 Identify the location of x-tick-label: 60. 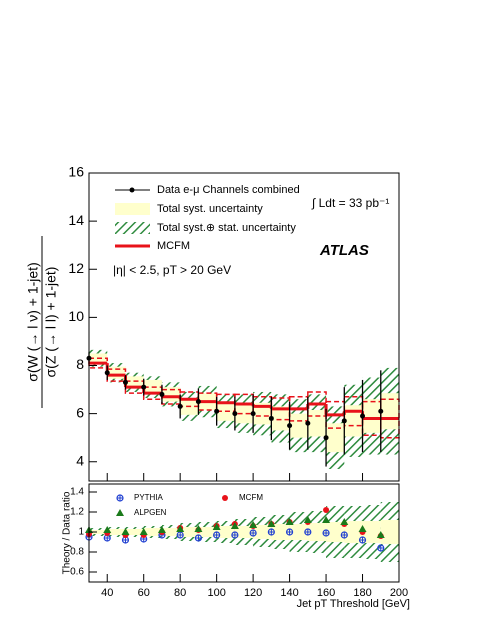
(144, 593).